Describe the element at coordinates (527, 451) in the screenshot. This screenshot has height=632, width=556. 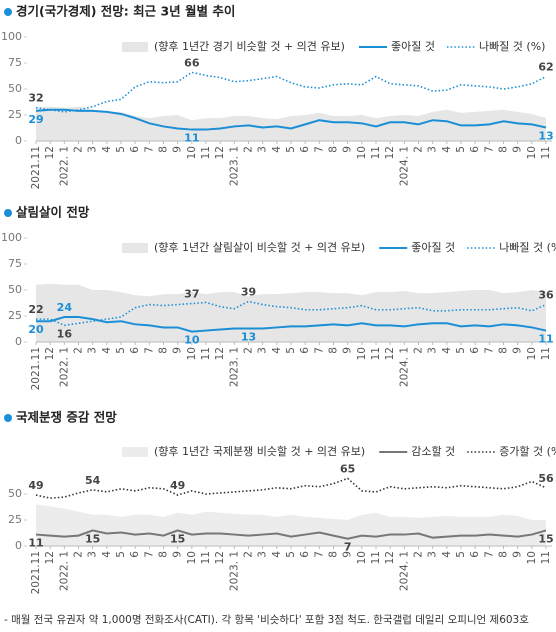
I see `legend-label: 증가할 것 (%)` at that location.